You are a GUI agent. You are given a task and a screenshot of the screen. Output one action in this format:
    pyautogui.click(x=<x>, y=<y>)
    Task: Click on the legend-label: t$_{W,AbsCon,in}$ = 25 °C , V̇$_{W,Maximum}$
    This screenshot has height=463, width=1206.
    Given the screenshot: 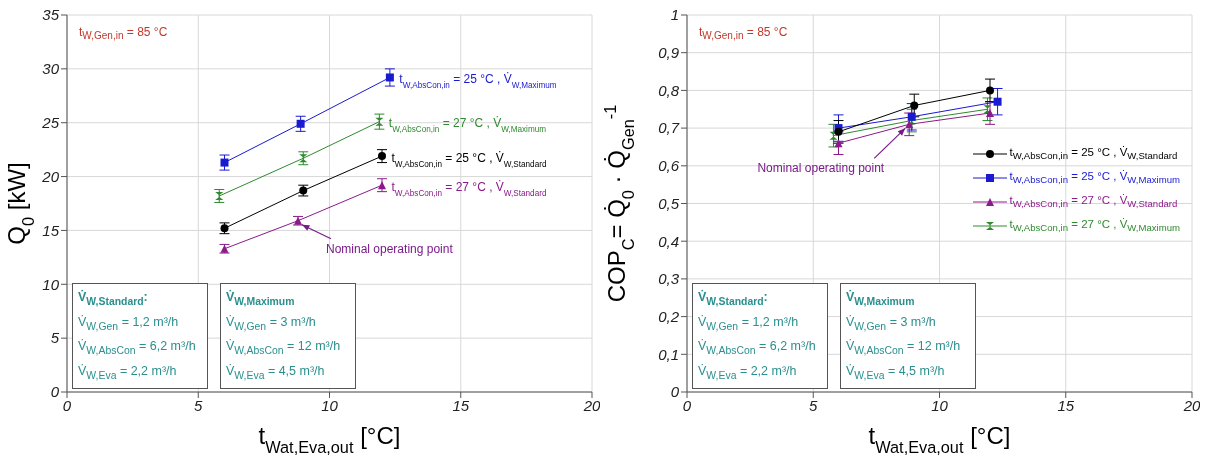 What is the action you would take?
    pyautogui.click(x=1094, y=178)
    